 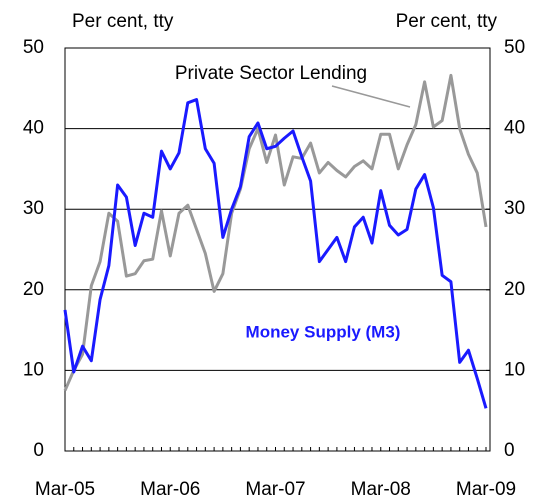 What do you see at coordinates (38, 450) in the screenshot?
I see `y-tick-label: 0` at bounding box center [38, 450].